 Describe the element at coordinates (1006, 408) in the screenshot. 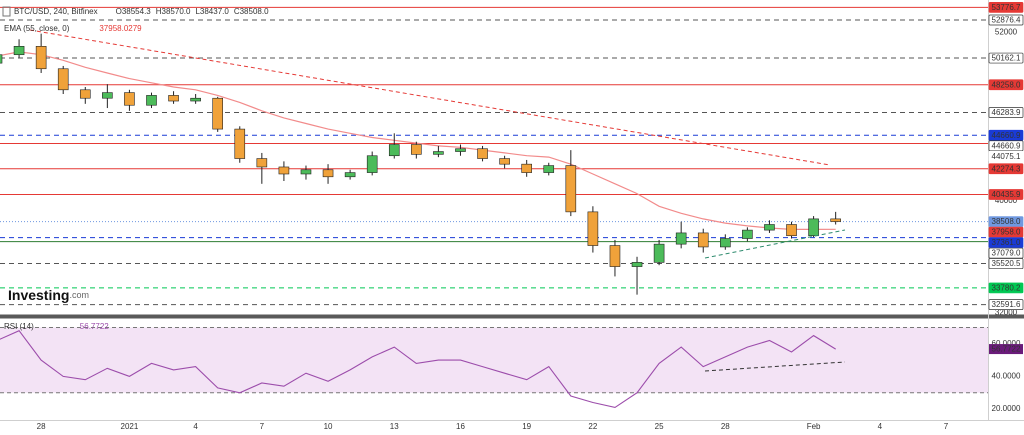

I see `rsi-tick-label: 20.0000` at that location.